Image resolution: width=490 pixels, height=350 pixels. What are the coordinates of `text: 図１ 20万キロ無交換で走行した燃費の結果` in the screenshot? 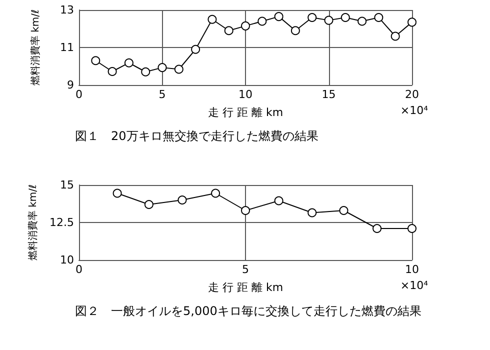 It's located at (196, 136).